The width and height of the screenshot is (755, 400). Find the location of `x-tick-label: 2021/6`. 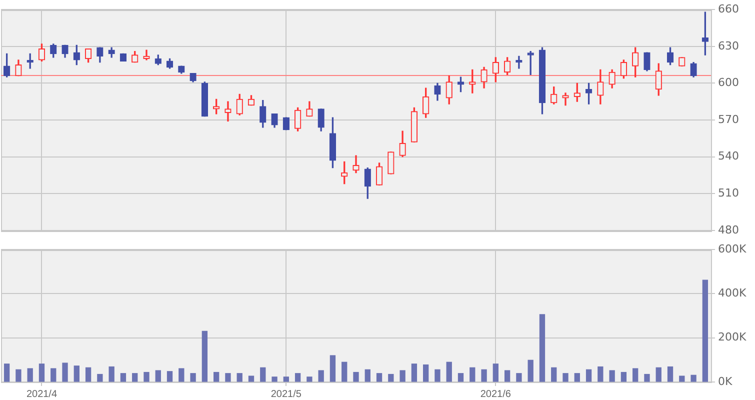

x-tick-label: 2021/6 is located at coordinates (496, 394).